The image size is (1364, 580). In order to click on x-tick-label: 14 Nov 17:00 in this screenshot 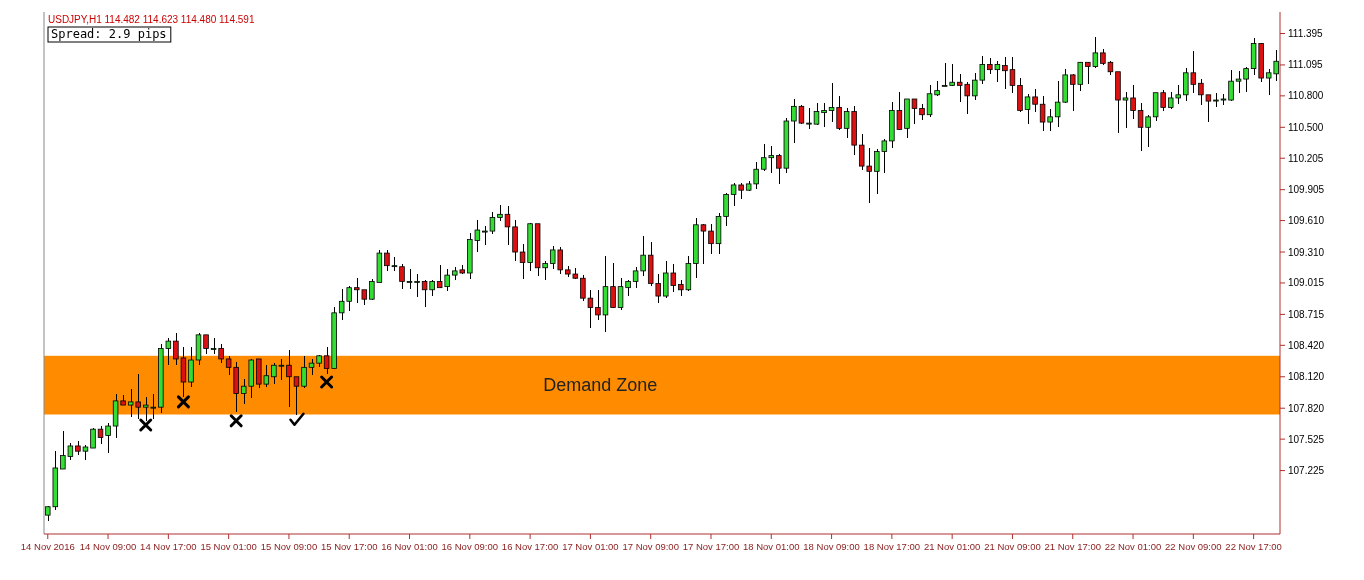, I will do `click(168, 546)`.